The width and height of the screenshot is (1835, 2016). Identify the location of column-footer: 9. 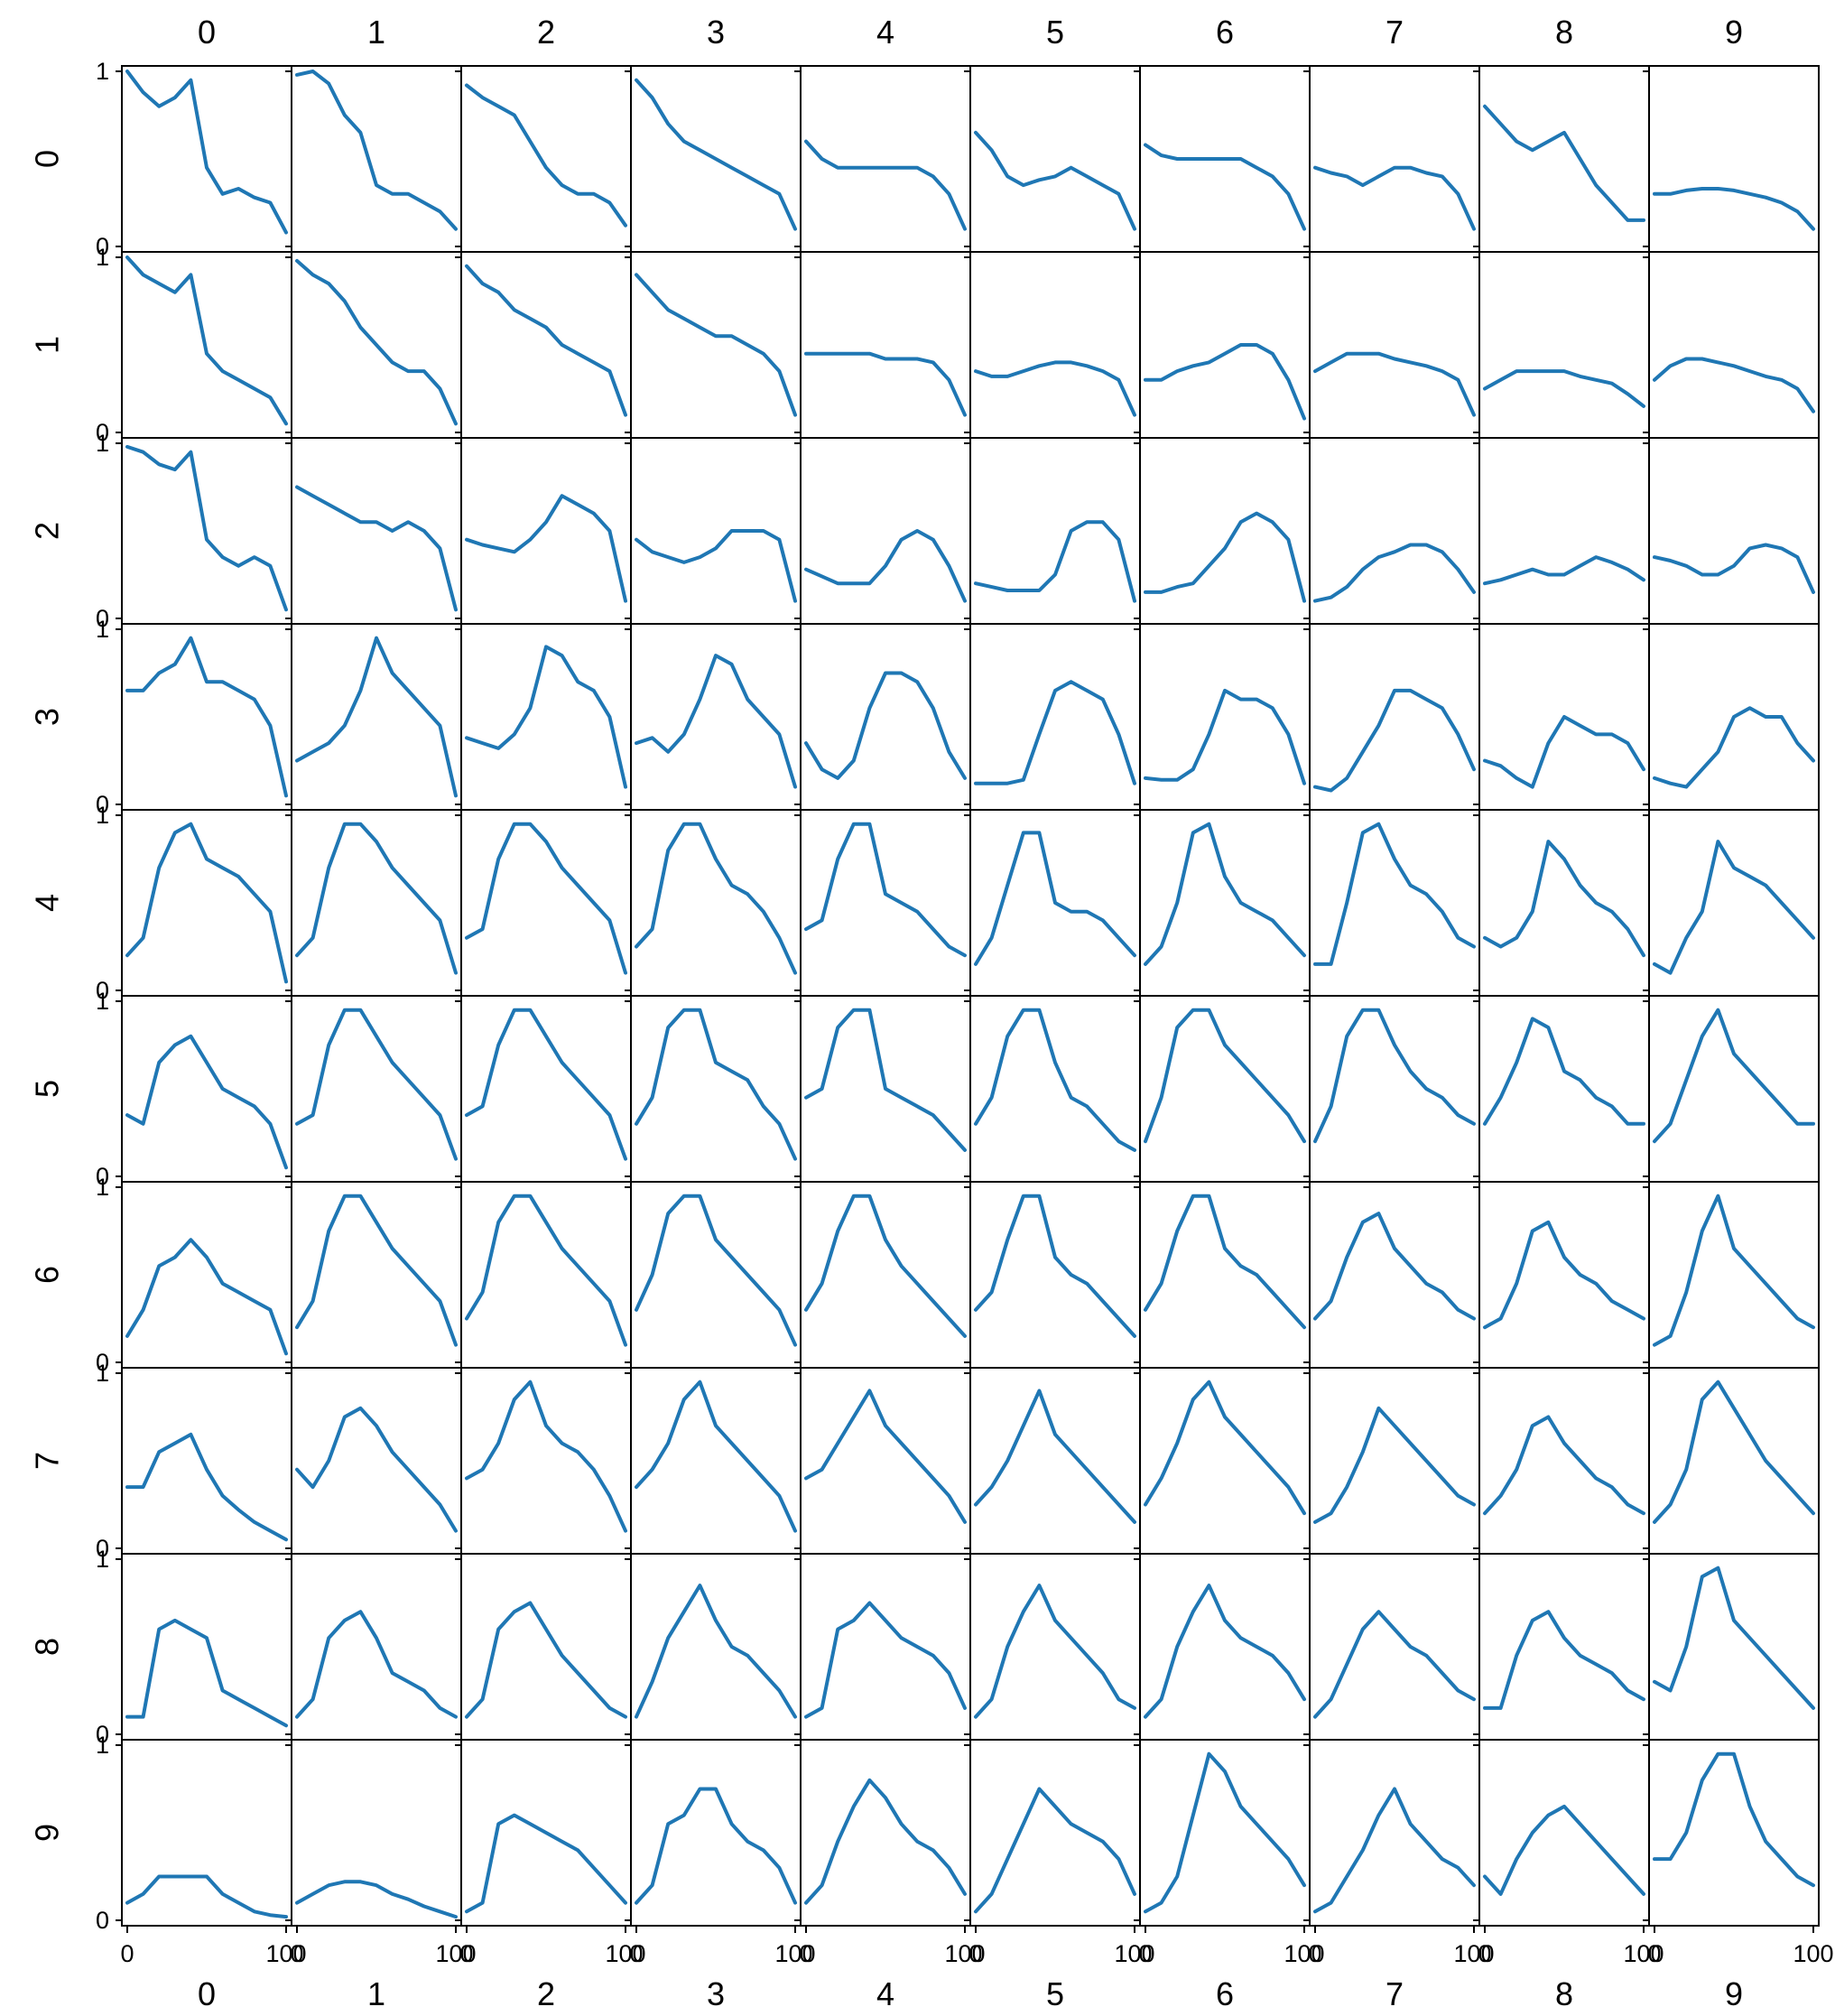
(1734, 1993).